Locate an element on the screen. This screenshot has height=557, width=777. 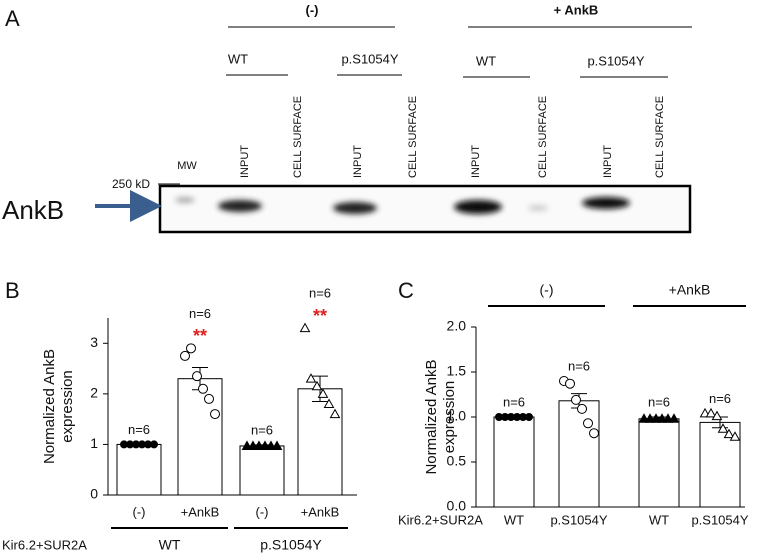
group-label: +AnkB is located at coordinates (690, 290).